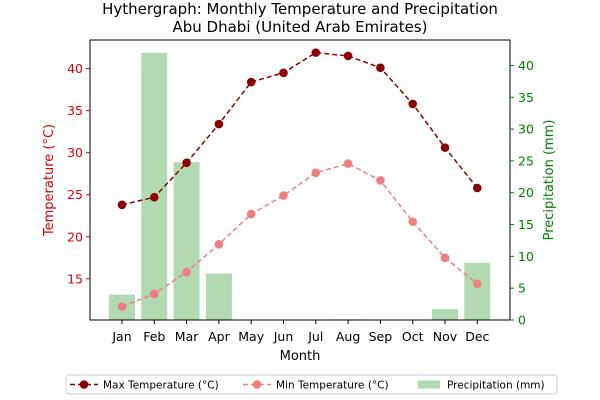 The height and width of the screenshot is (400, 600). What do you see at coordinates (522, 288) in the screenshot?
I see `y-right-tick-label: 5` at bounding box center [522, 288].